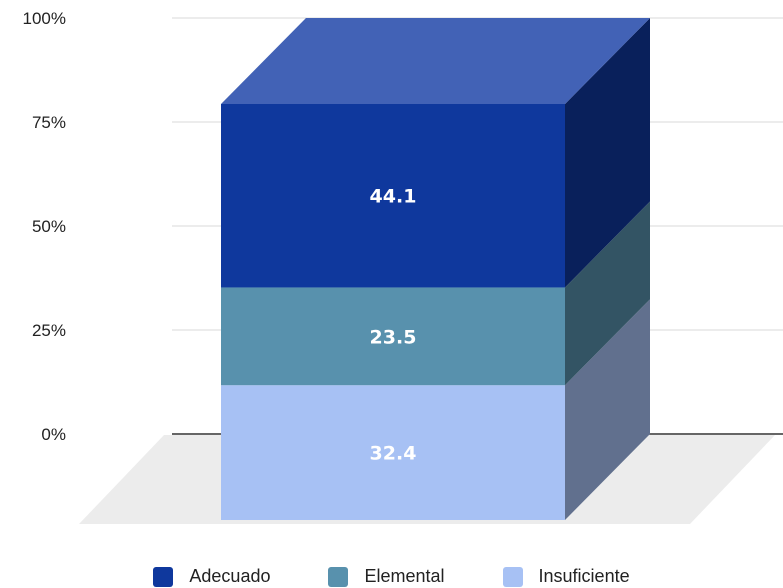  What do you see at coordinates (53, 434) in the screenshot?
I see `y-tick-label-0-: 0%` at bounding box center [53, 434].